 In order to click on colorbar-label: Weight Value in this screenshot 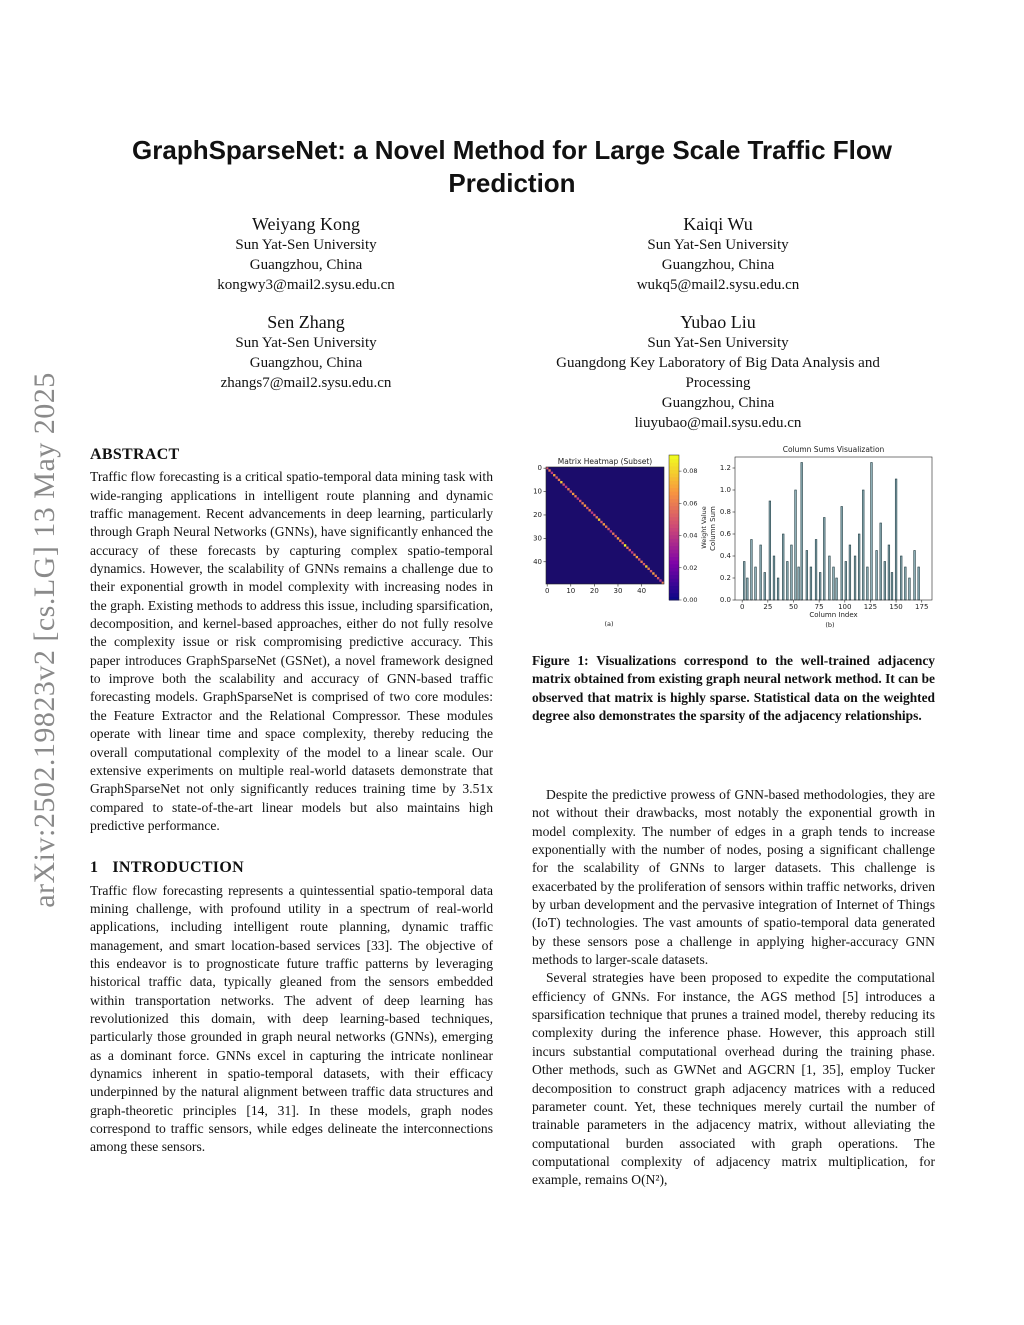, I will do `click(704, 527)`.